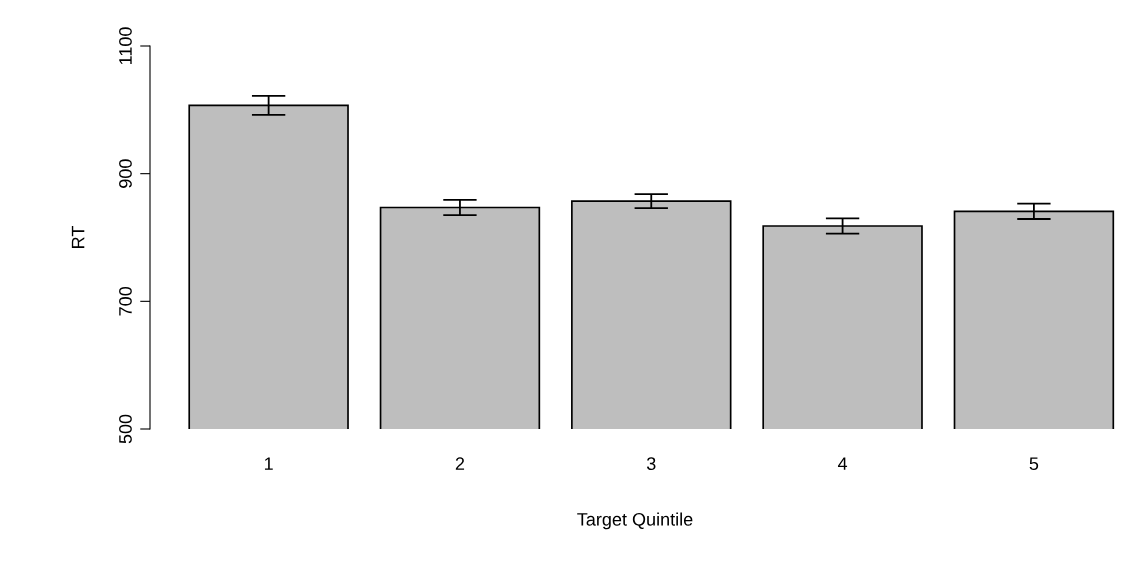 The height and width of the screenshot is (586, 1126). What do you see at coordinates (125, 46) in the screenshot?
I see `y-tick-label: 1100` at bounding box center [125, 46].